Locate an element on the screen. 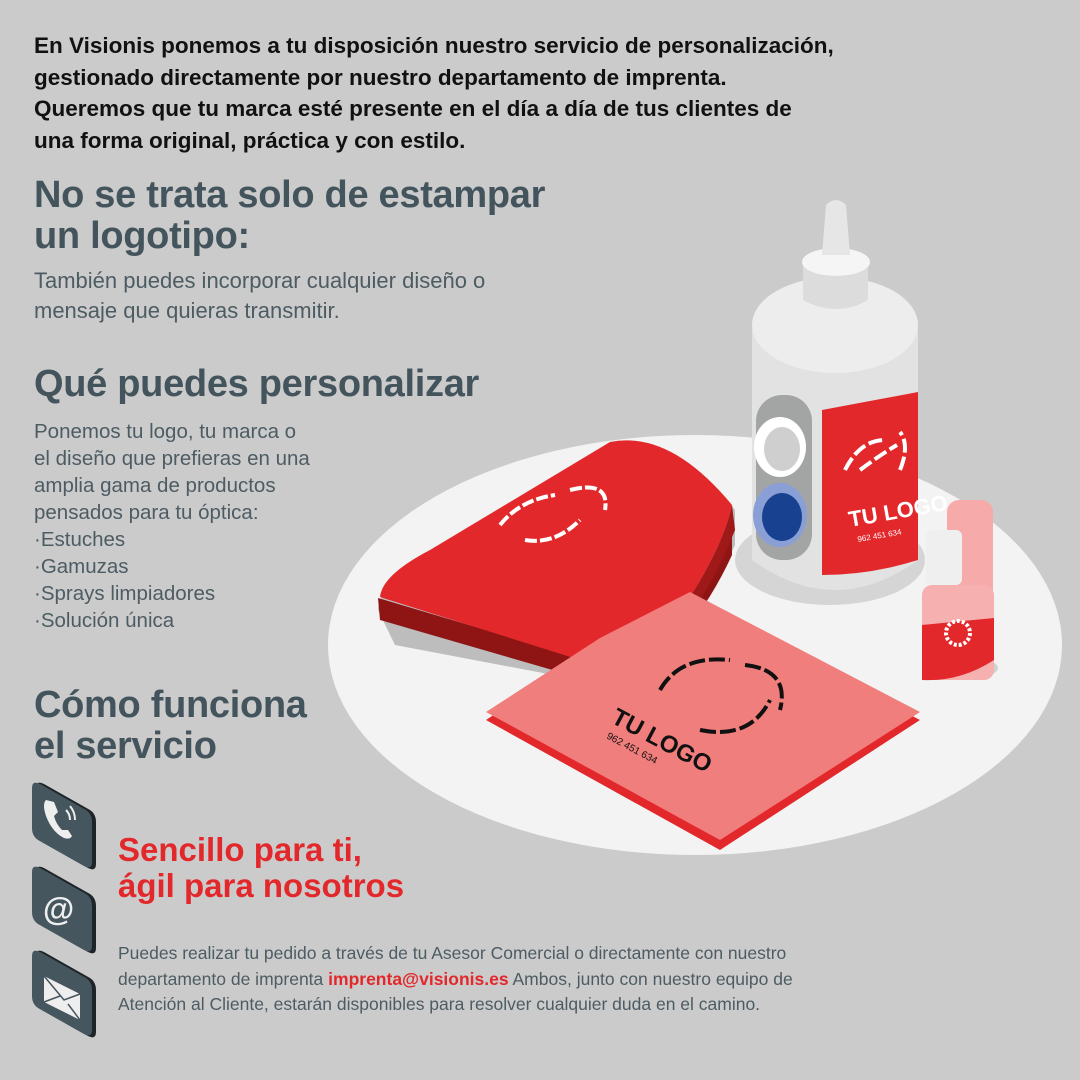  title-line: No se trata solo de estampar is located at coordinates (290, 195).